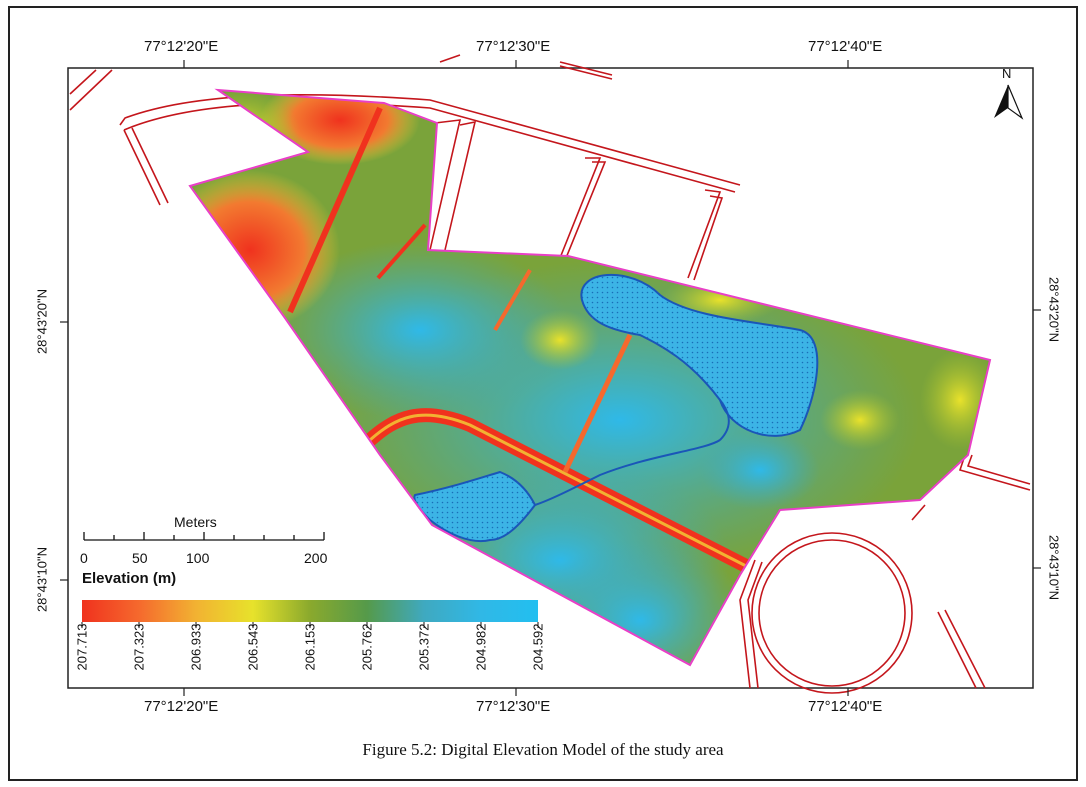  What do you see at coordinates (42, 579) in the screenshot?
I see `left-latitude-label: 28°43'10"N` at bounding box center [42, 579].